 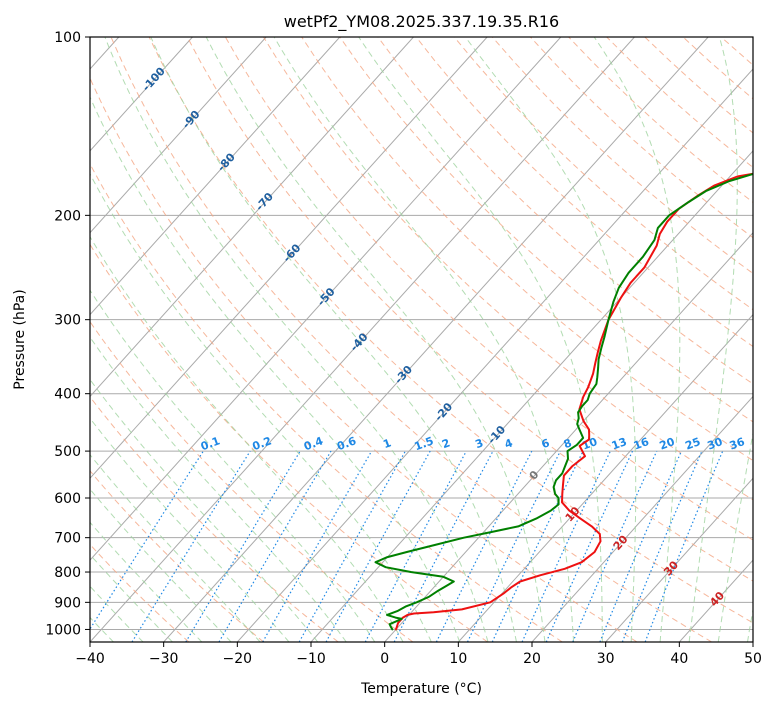 I want to click on mixing-ratio-labels: 0.1 0.2 0.4 0.6 1 1.5 2 3 4 6 8 10 13 16 20 25 30 36, so click(x=473, y=443).